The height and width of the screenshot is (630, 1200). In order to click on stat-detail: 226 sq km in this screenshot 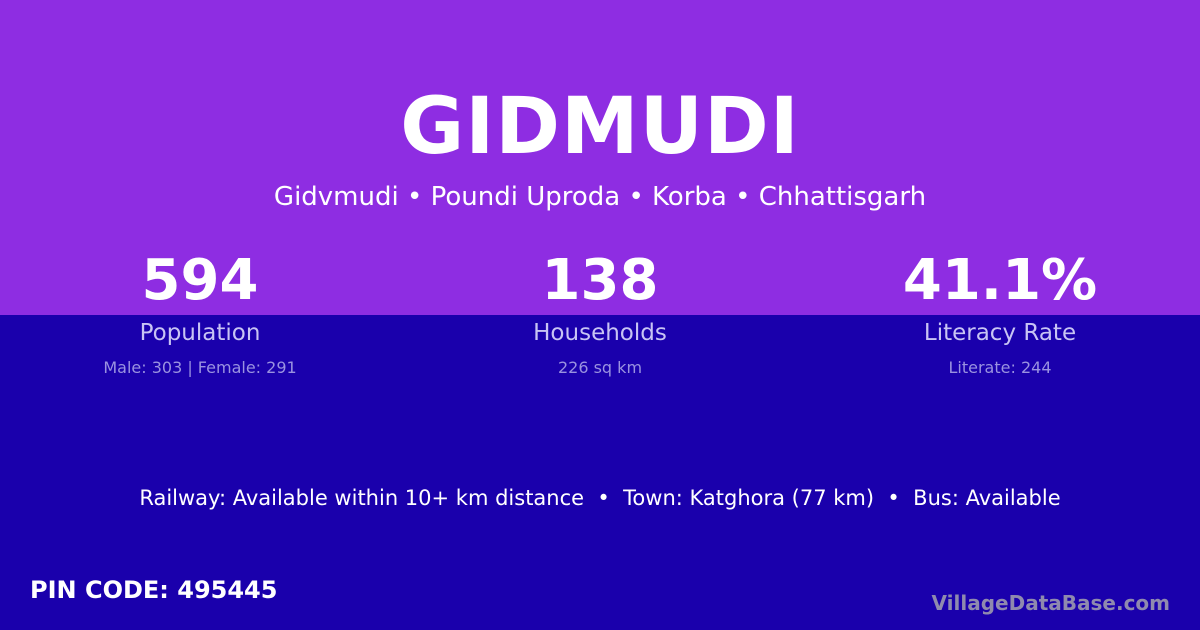, I will do `click(600, 367)`.